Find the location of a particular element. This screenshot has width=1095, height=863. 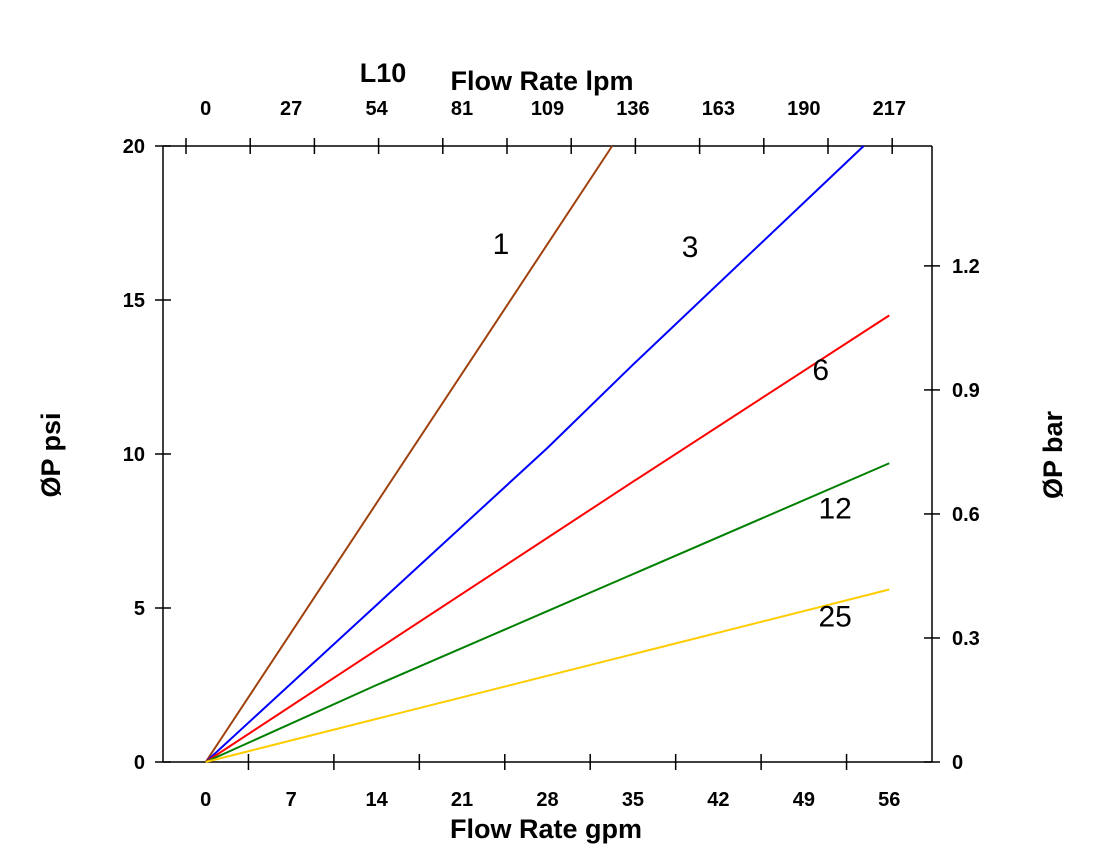

y-axis-title: ØP psi is located at coordinates (51, 454).